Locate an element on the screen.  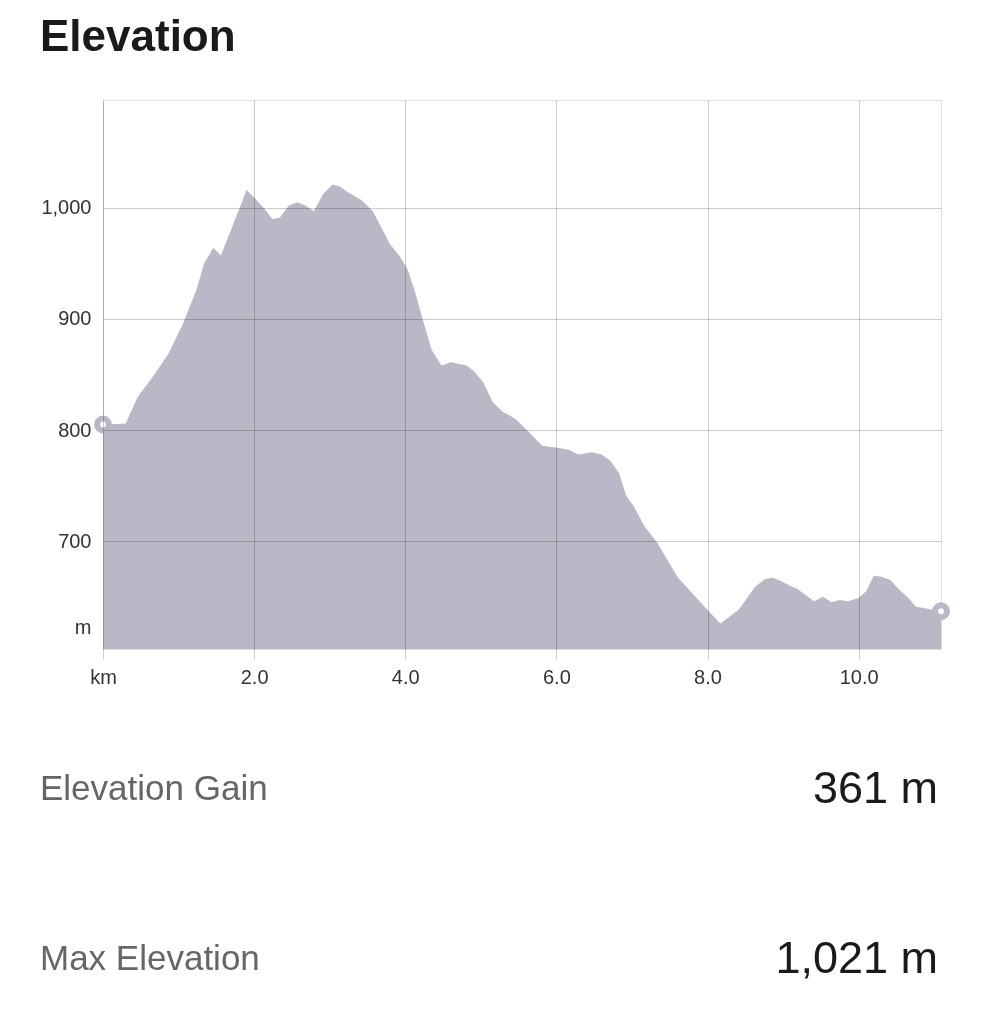
text: Max Elevation is located at coordinates (150, 957).